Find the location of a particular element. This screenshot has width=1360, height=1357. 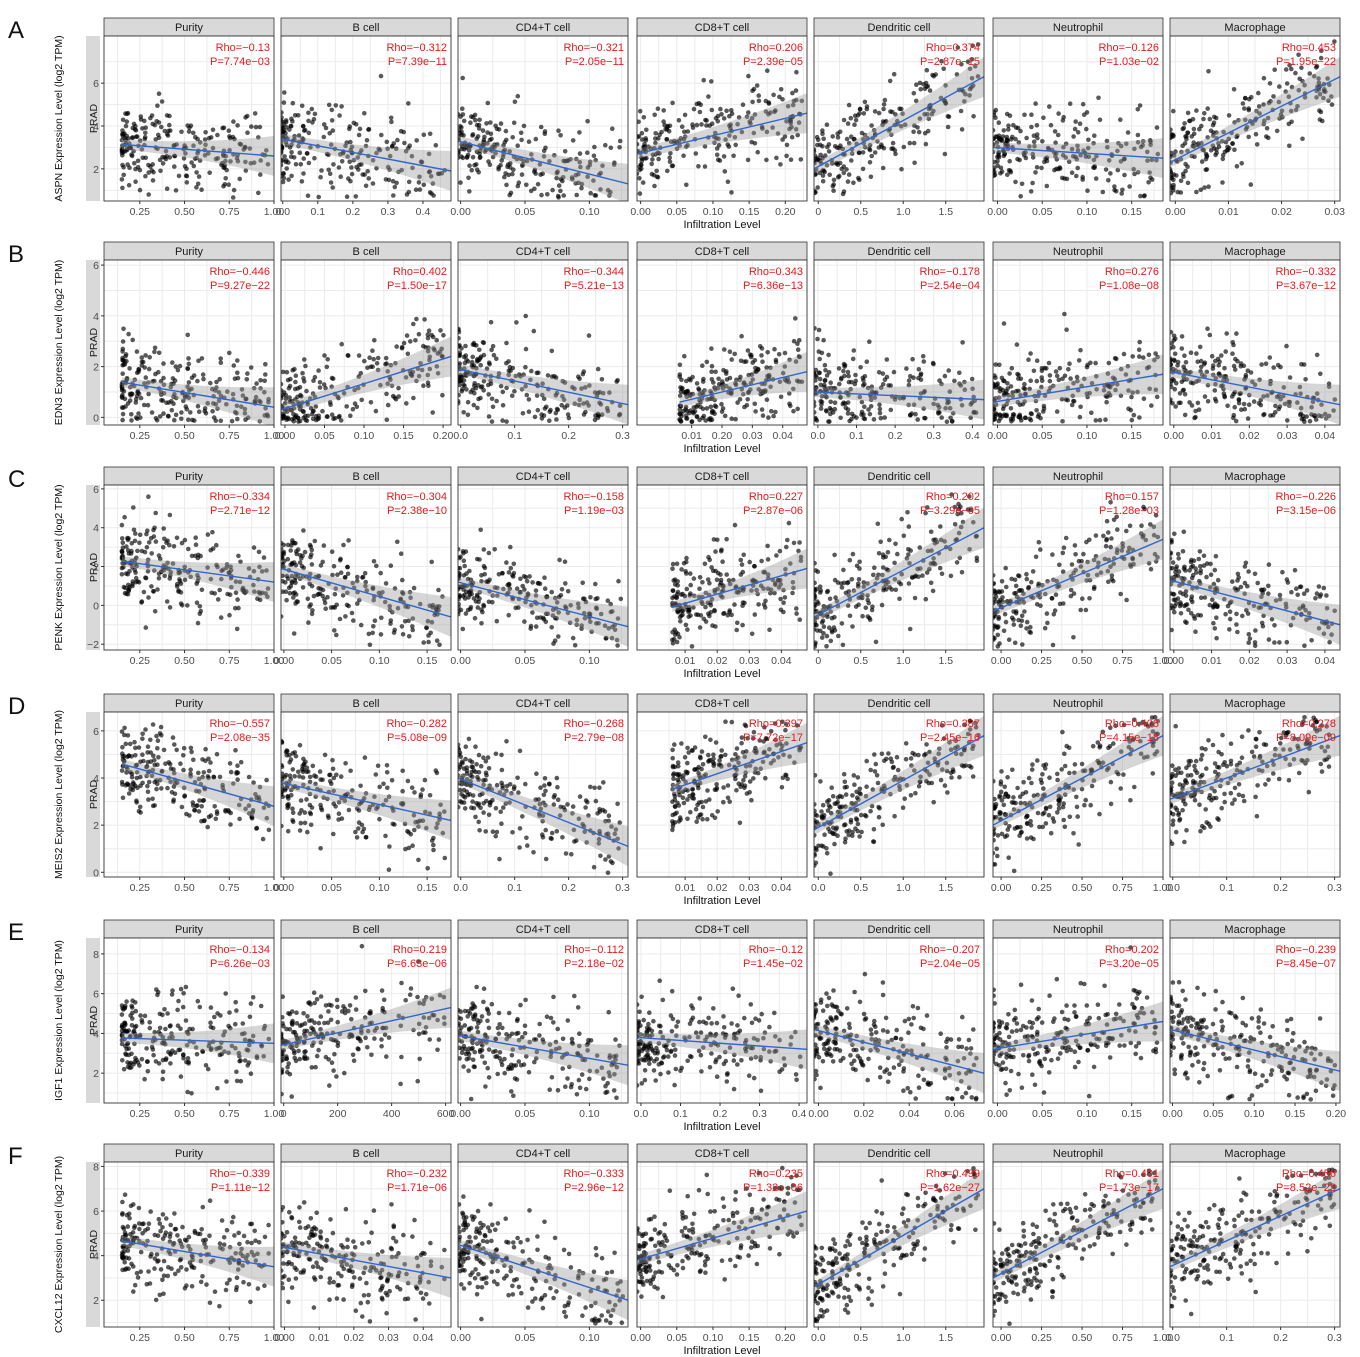

confidence-band is located at coordinates (722, 126).